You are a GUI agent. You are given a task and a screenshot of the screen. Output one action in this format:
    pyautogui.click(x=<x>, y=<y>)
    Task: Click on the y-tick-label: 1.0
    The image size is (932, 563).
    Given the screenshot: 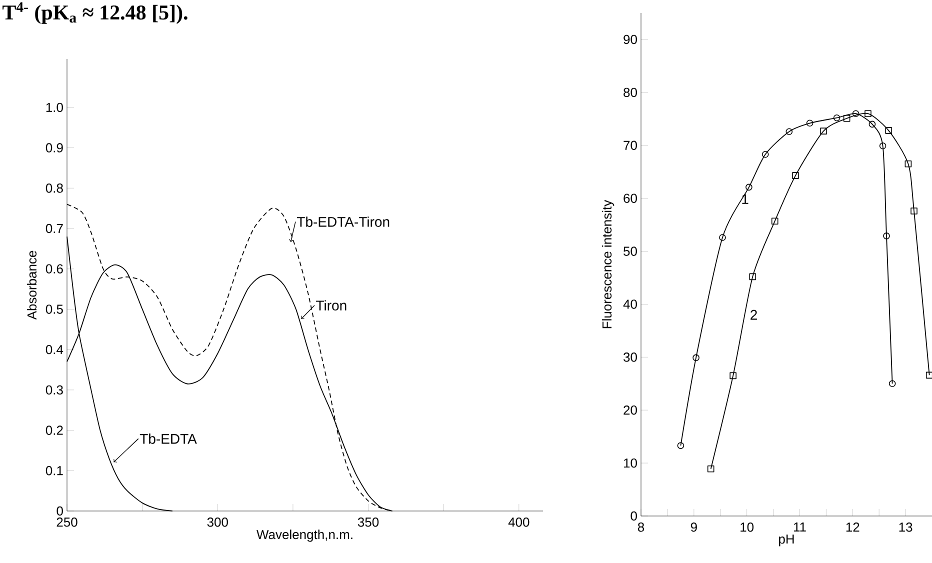 What is the action you would take?
    pyautogui.click(x=54, y=107)
    